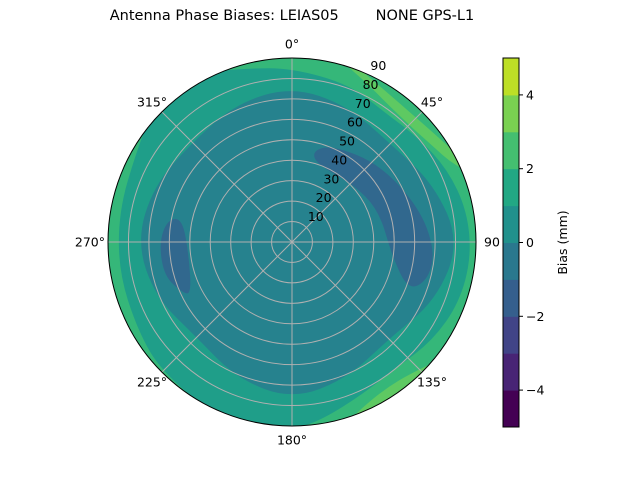 The height and width of the screenshot is (480, 640). What do you see at coordinates (511, 298) in the screenshot?
I see `colorbar-band--2--1` at bounding box center [511, 298].